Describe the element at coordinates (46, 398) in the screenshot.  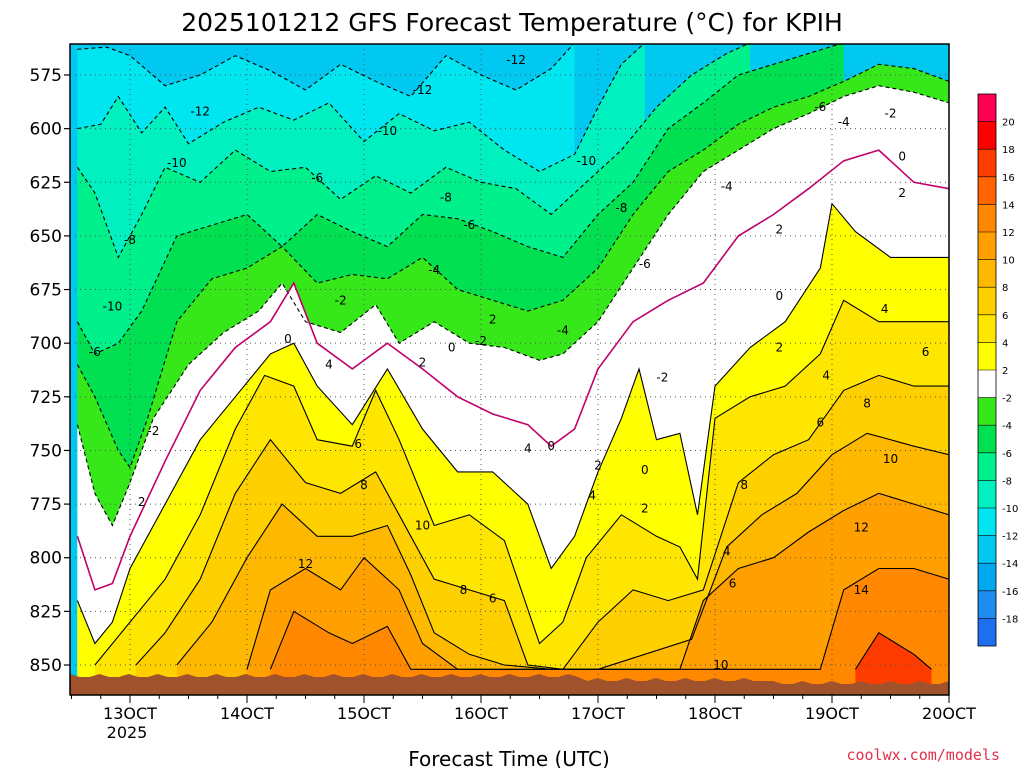
I see `y-tick-label: 725` at that location.